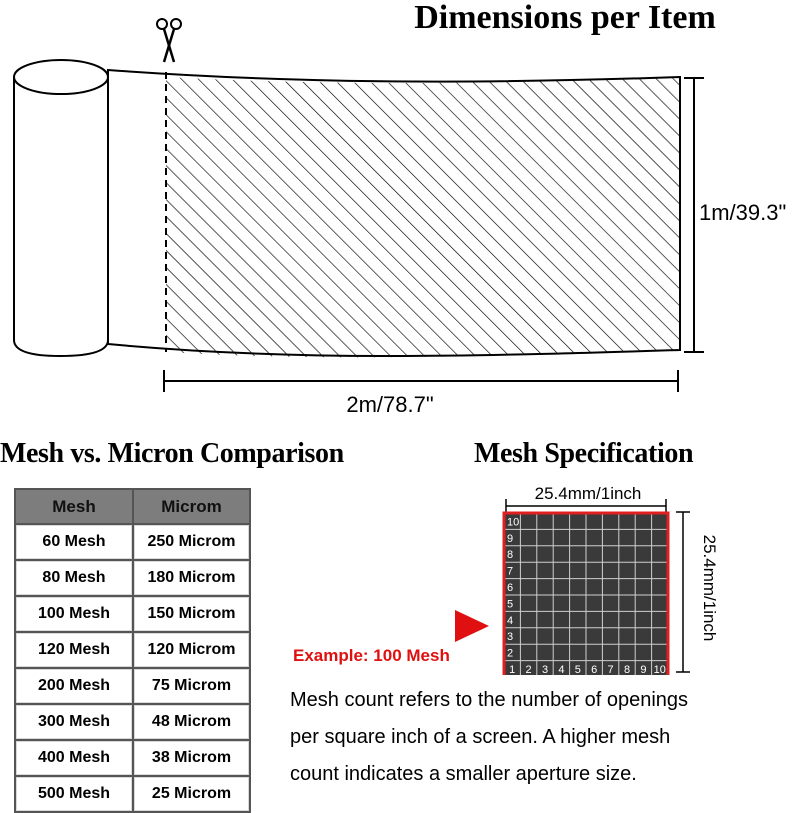  I want to click on table-row: 400 Mesh 38 Microm, so click(132, 758).